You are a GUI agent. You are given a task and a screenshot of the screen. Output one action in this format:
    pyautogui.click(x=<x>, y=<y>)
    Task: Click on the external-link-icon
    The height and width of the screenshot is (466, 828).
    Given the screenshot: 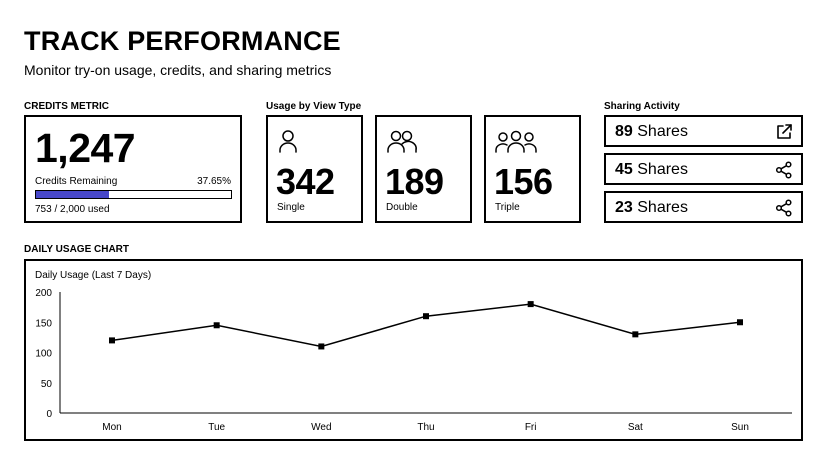 What is the action you would take?
    pyautogui.click(x=784, y=132)
    